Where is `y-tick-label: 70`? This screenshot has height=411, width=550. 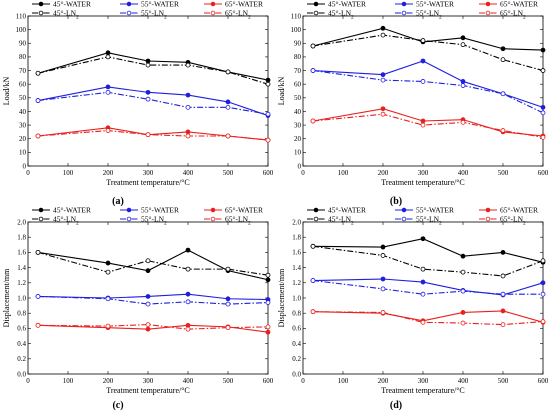
y-tick-label: 70 is located at coordinates (298, 71).